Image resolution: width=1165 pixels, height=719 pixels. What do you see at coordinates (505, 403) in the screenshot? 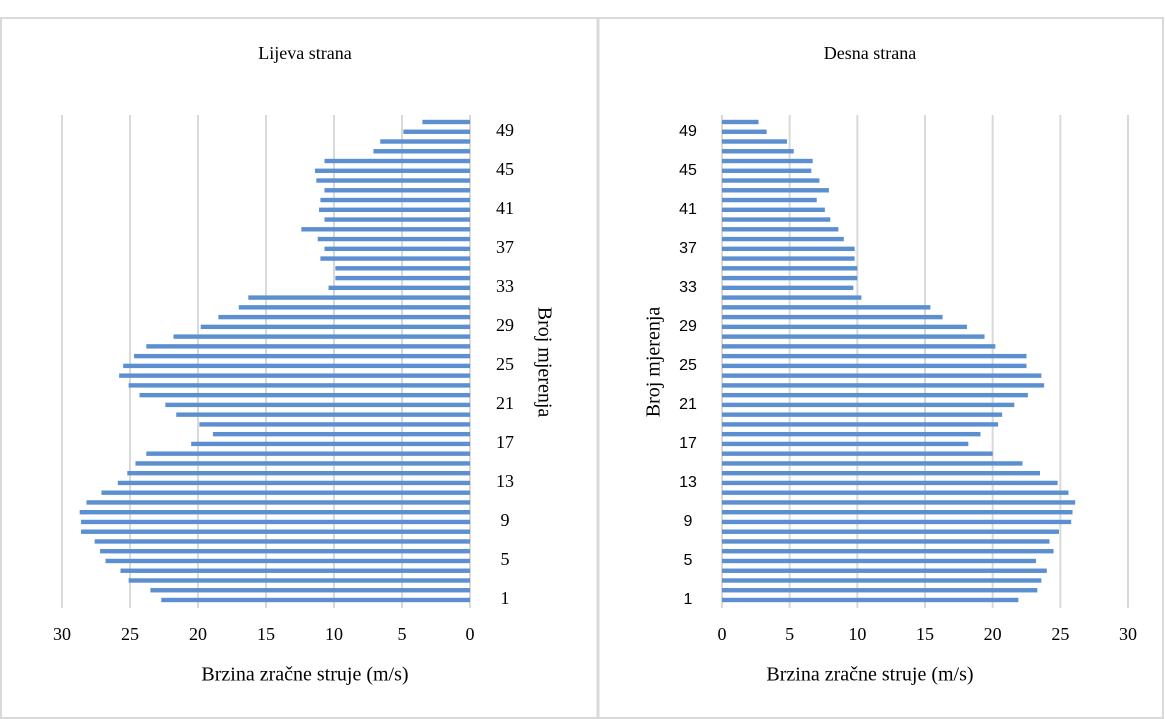
I see `y-tick-label: 21` at bounding box center [505, 403].